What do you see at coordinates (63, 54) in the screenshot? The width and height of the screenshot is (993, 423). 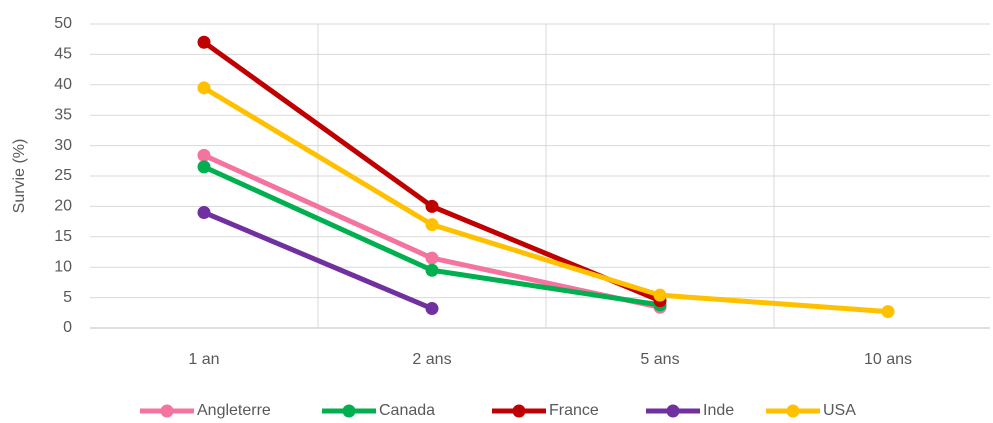 I see `y-tick-label: 45` at bounding box center [63, 54].